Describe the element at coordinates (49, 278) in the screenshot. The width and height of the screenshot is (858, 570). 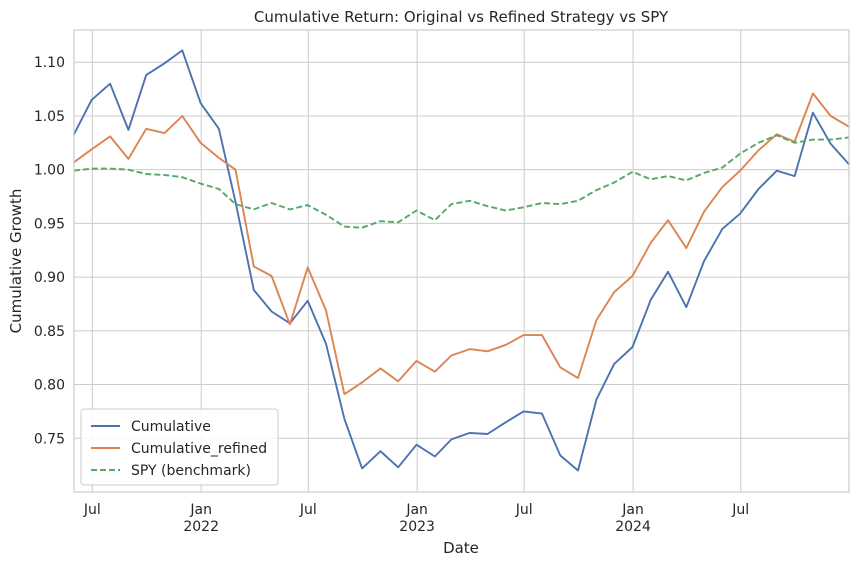
I see `y-tick-label: 0.90` at that location.